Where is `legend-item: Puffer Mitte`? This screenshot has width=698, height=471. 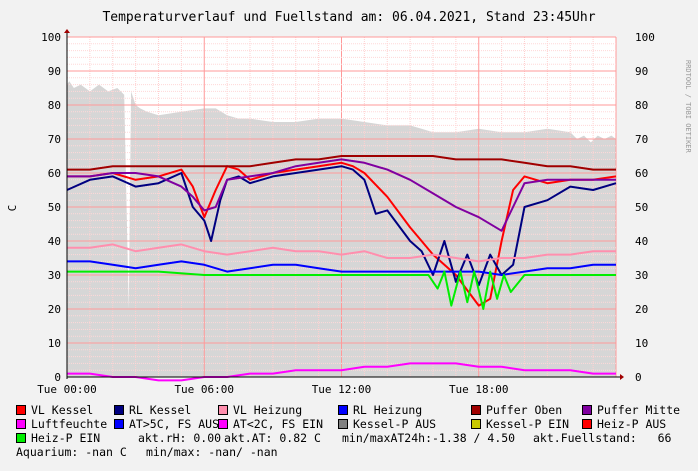
legend-item: Puffer Mitte is located at coordinates (631, 410).